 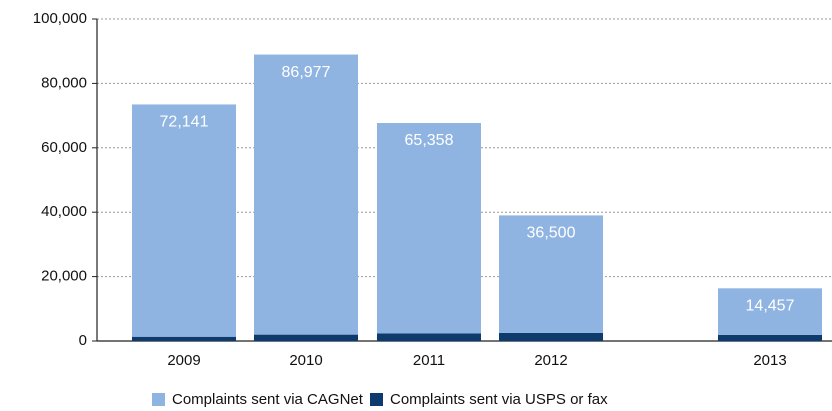 I want to click on value-label: 86,977, so click(x=306, y=72).